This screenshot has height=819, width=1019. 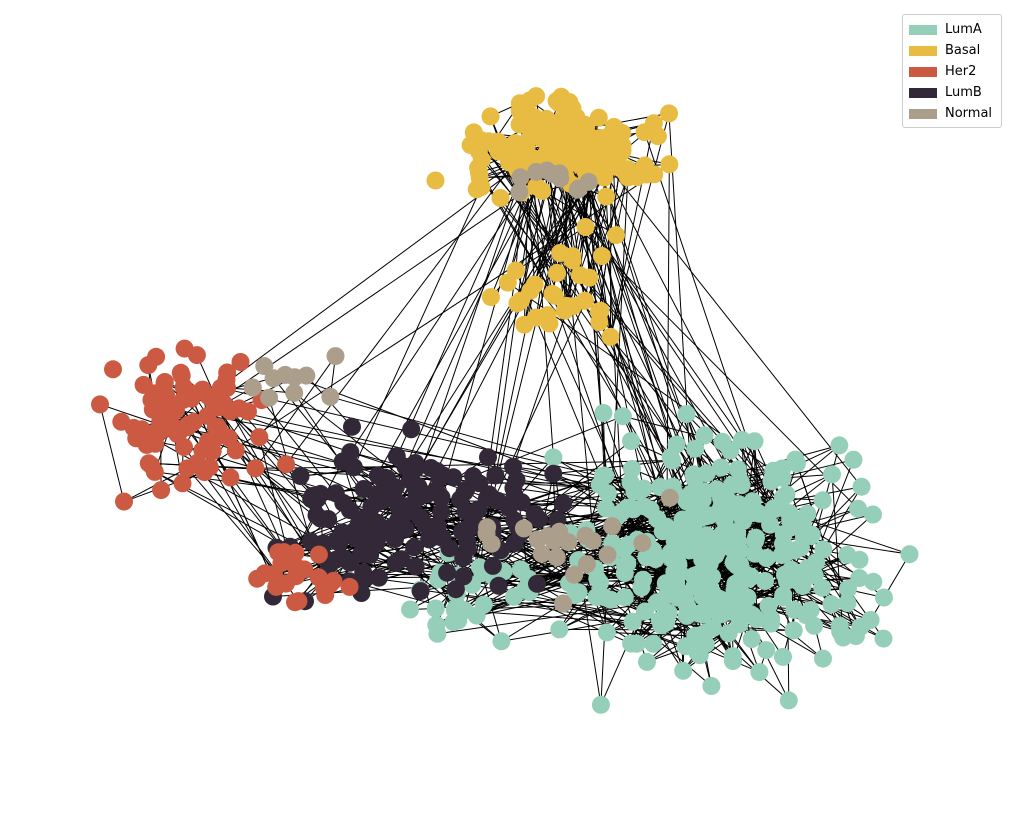 I want to click on legend-label-her2: Her2, so click(x=961, y=71).